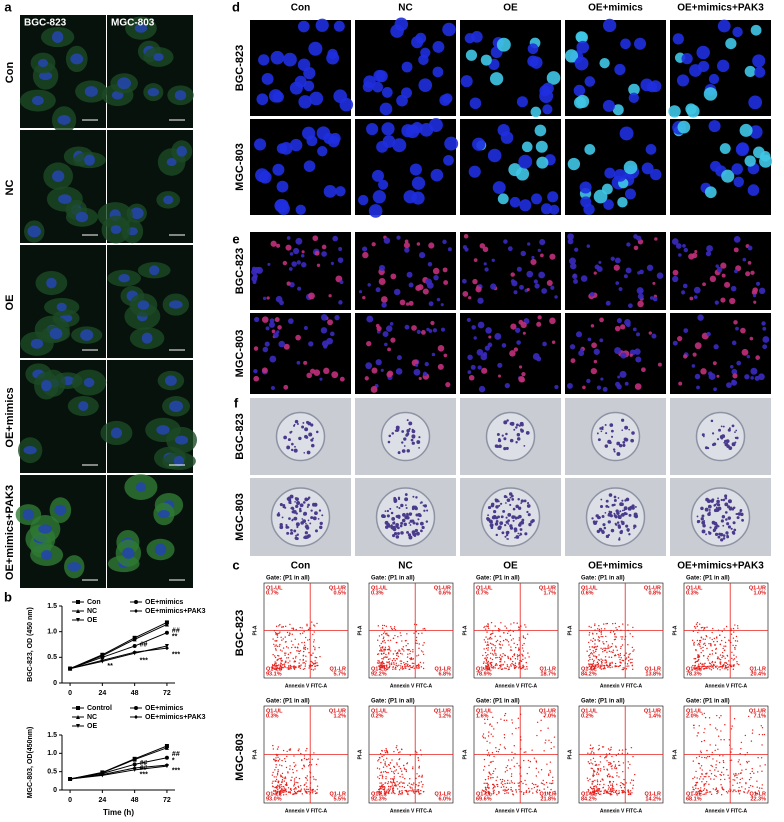 This screenshot has height=822, width=784. What do you see at coordinates (102, 800) in the screenshot?
I see `x-tick-label: 24` at bounding box center [102, 800].